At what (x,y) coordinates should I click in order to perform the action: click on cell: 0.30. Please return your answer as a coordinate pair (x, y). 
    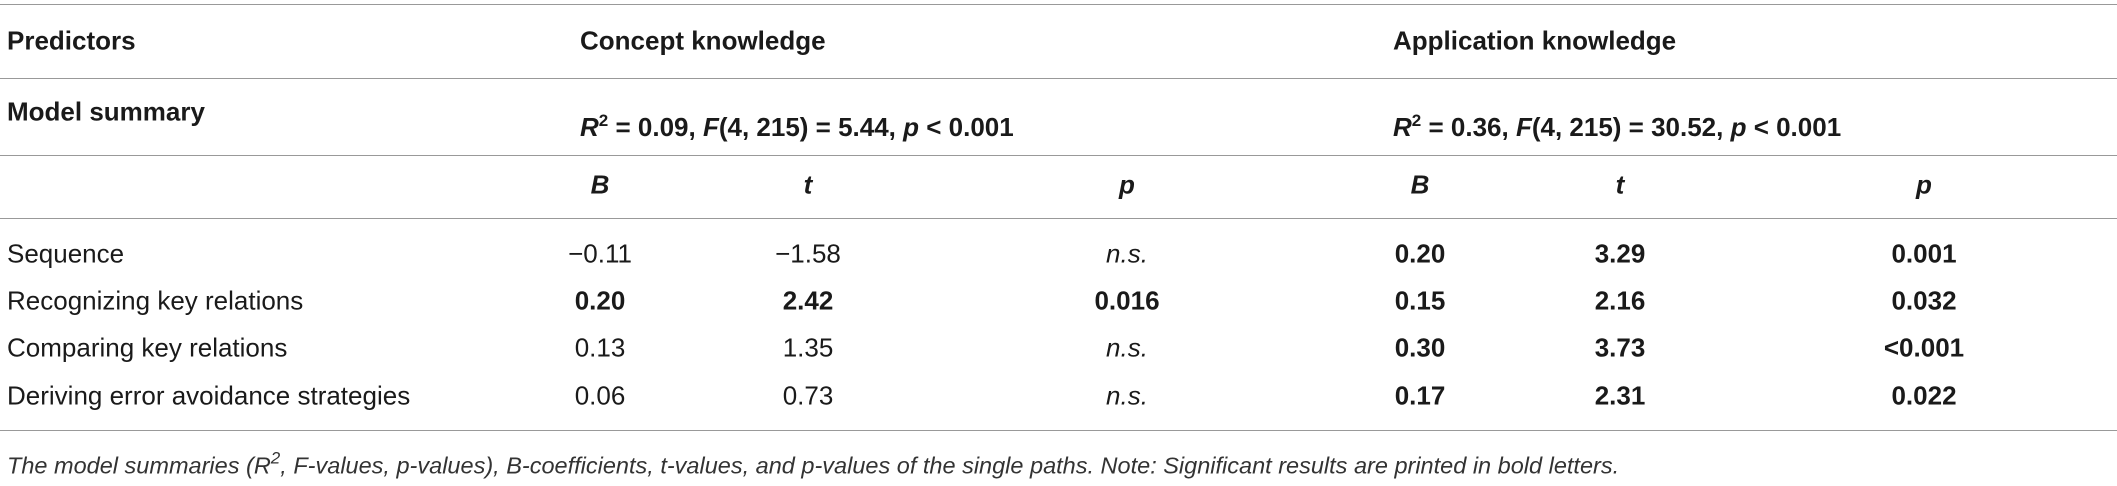
    Looking at the image, I should click on (1420, 347).